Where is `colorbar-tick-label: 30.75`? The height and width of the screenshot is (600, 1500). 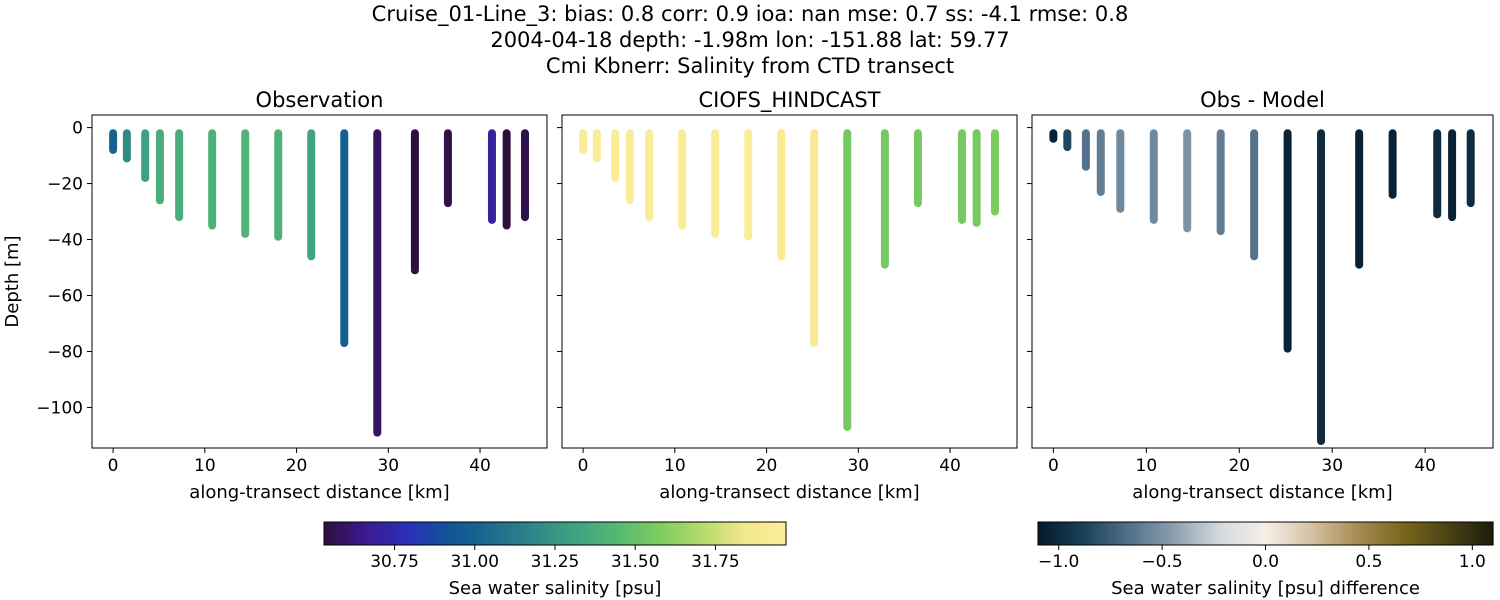
colorbar-tick-label: 30.75 is located at coordinates (394, 562).